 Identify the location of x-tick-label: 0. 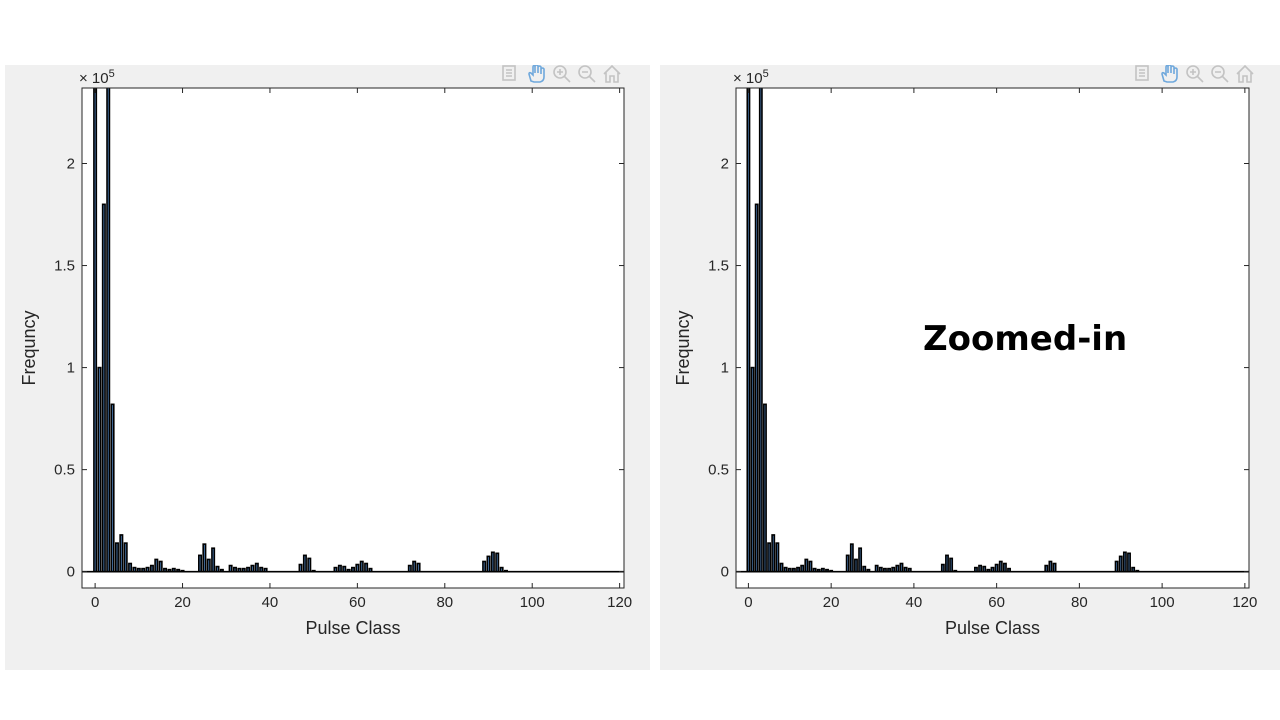
(748, 602).